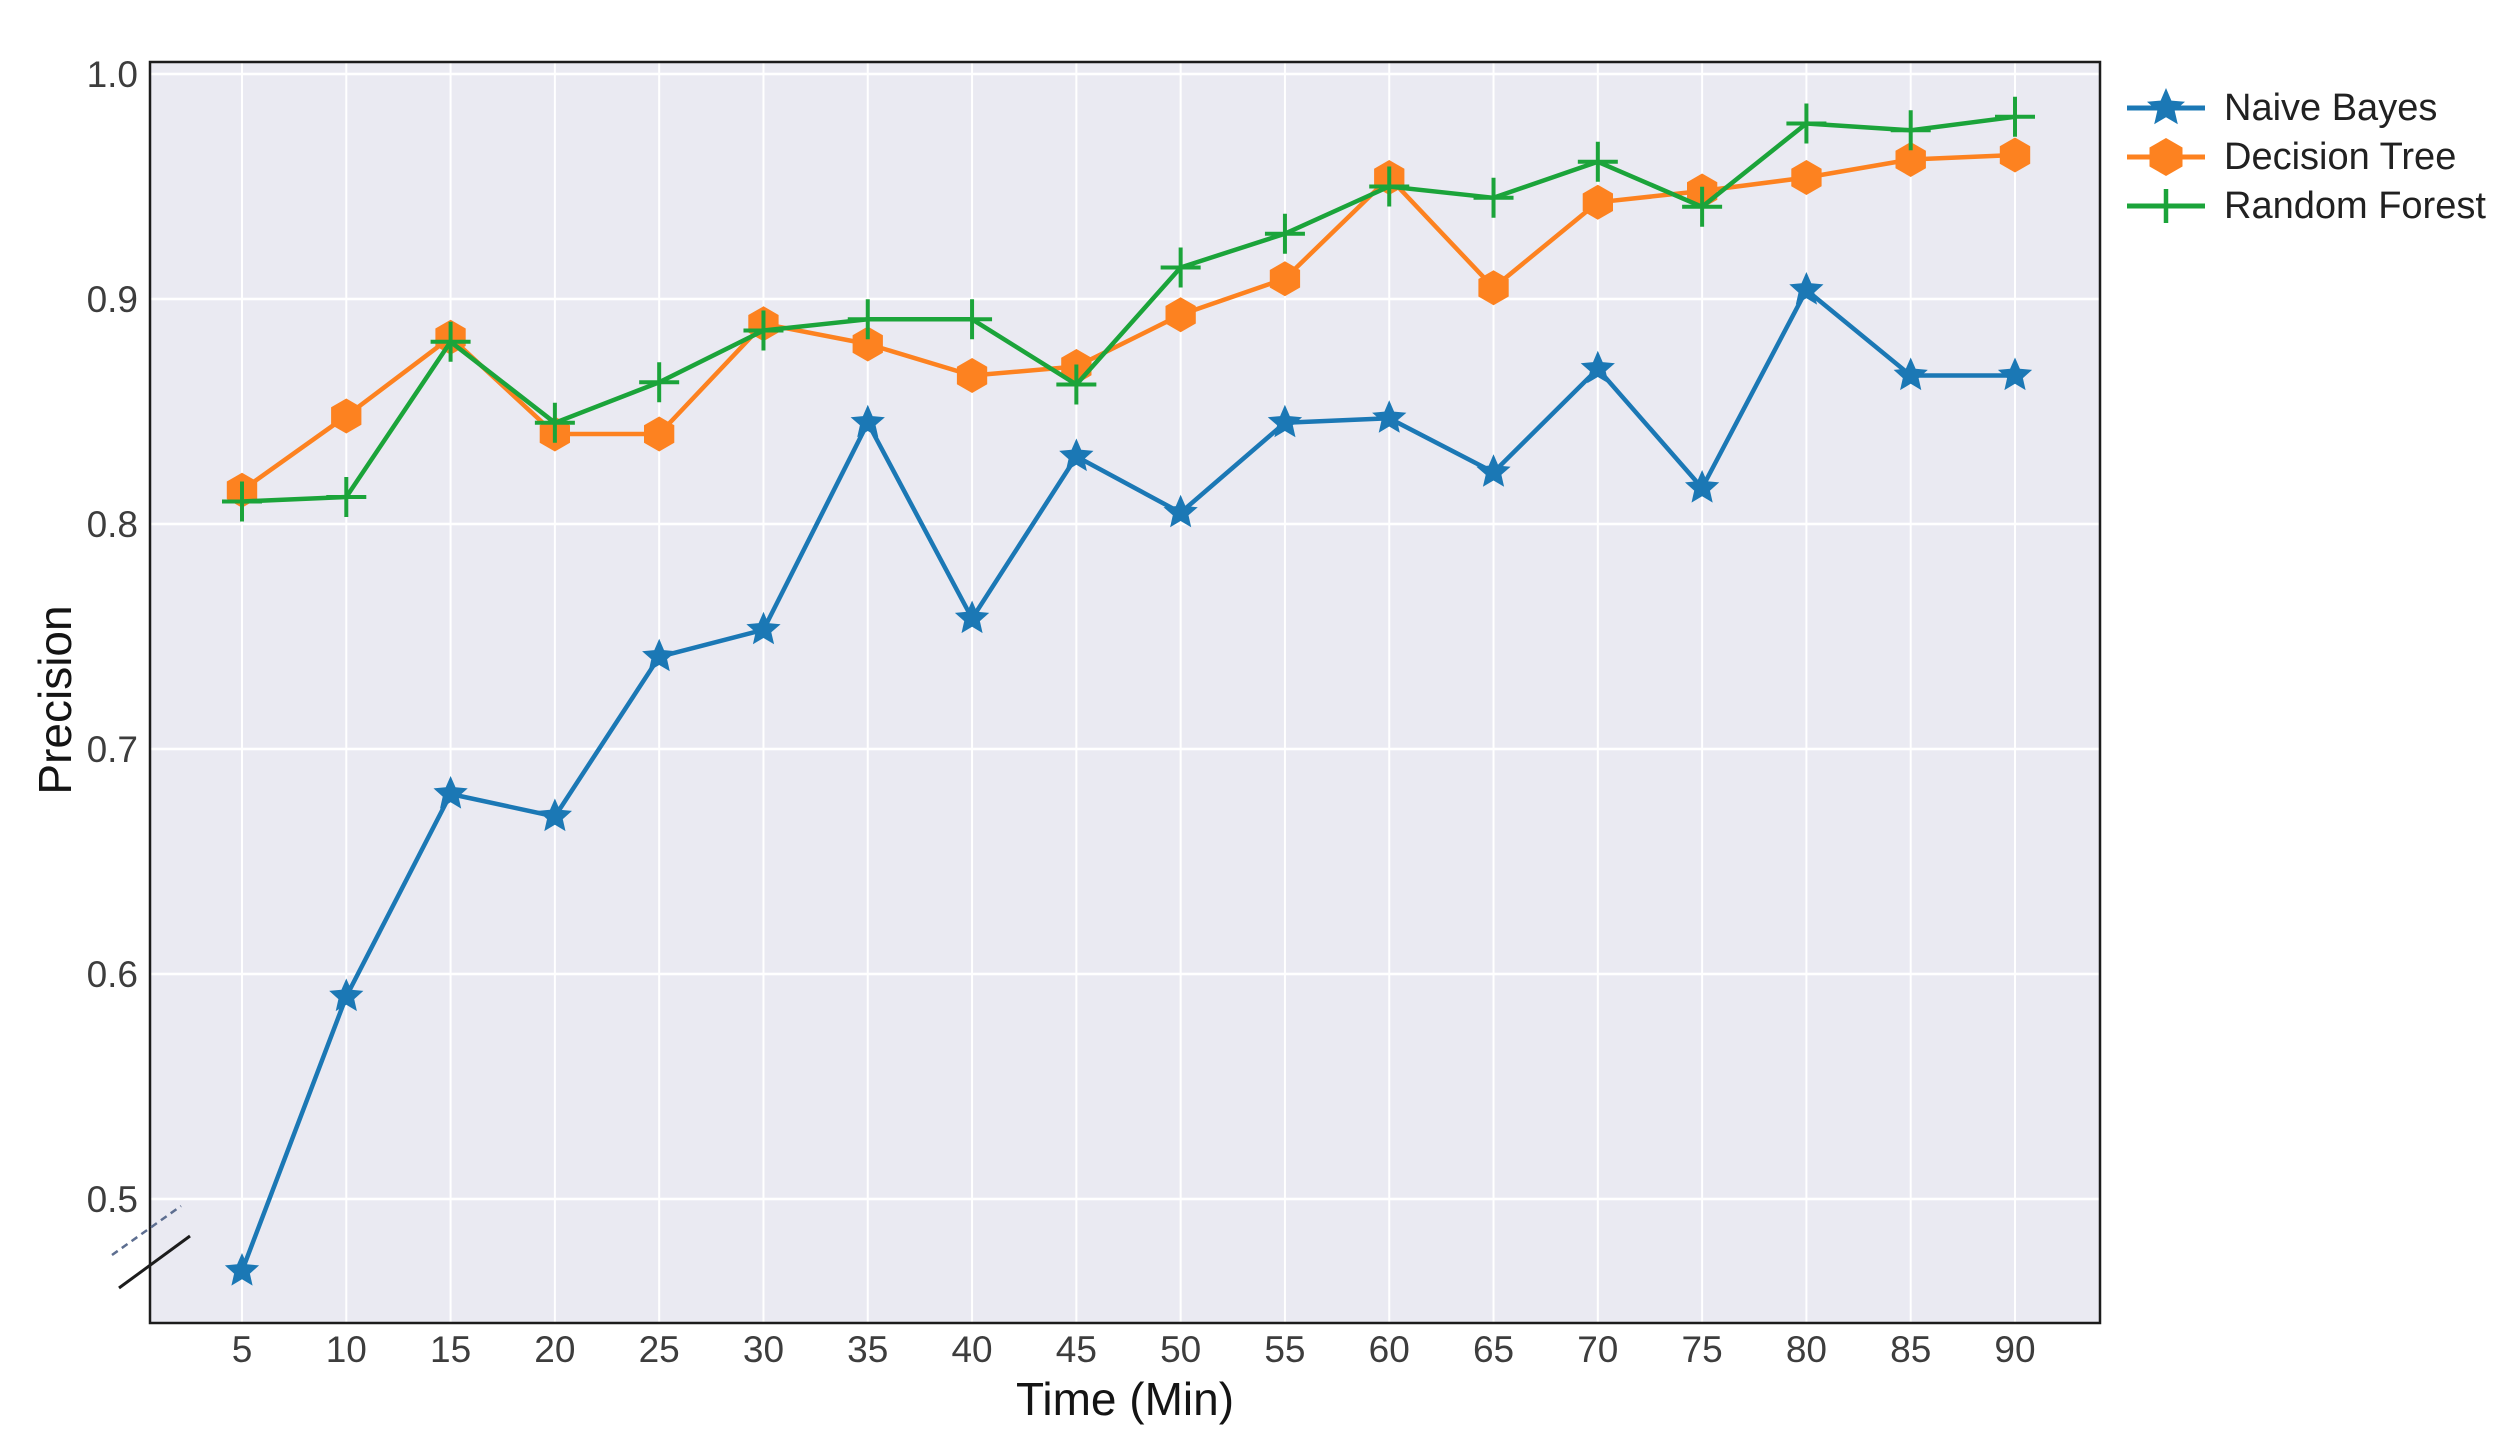 This screenshot has width=2499, height=1439. Describe the element at coordinates (1284, 1349) in the screenshot. I see `x-tick-label: 55` at that location.